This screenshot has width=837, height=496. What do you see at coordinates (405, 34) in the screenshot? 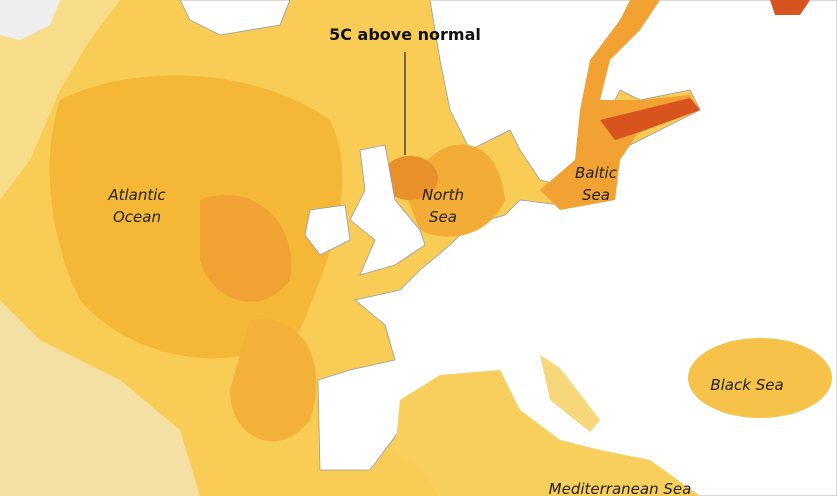
I see `annotation: 5C above normal` at bounding box center [405, 34].